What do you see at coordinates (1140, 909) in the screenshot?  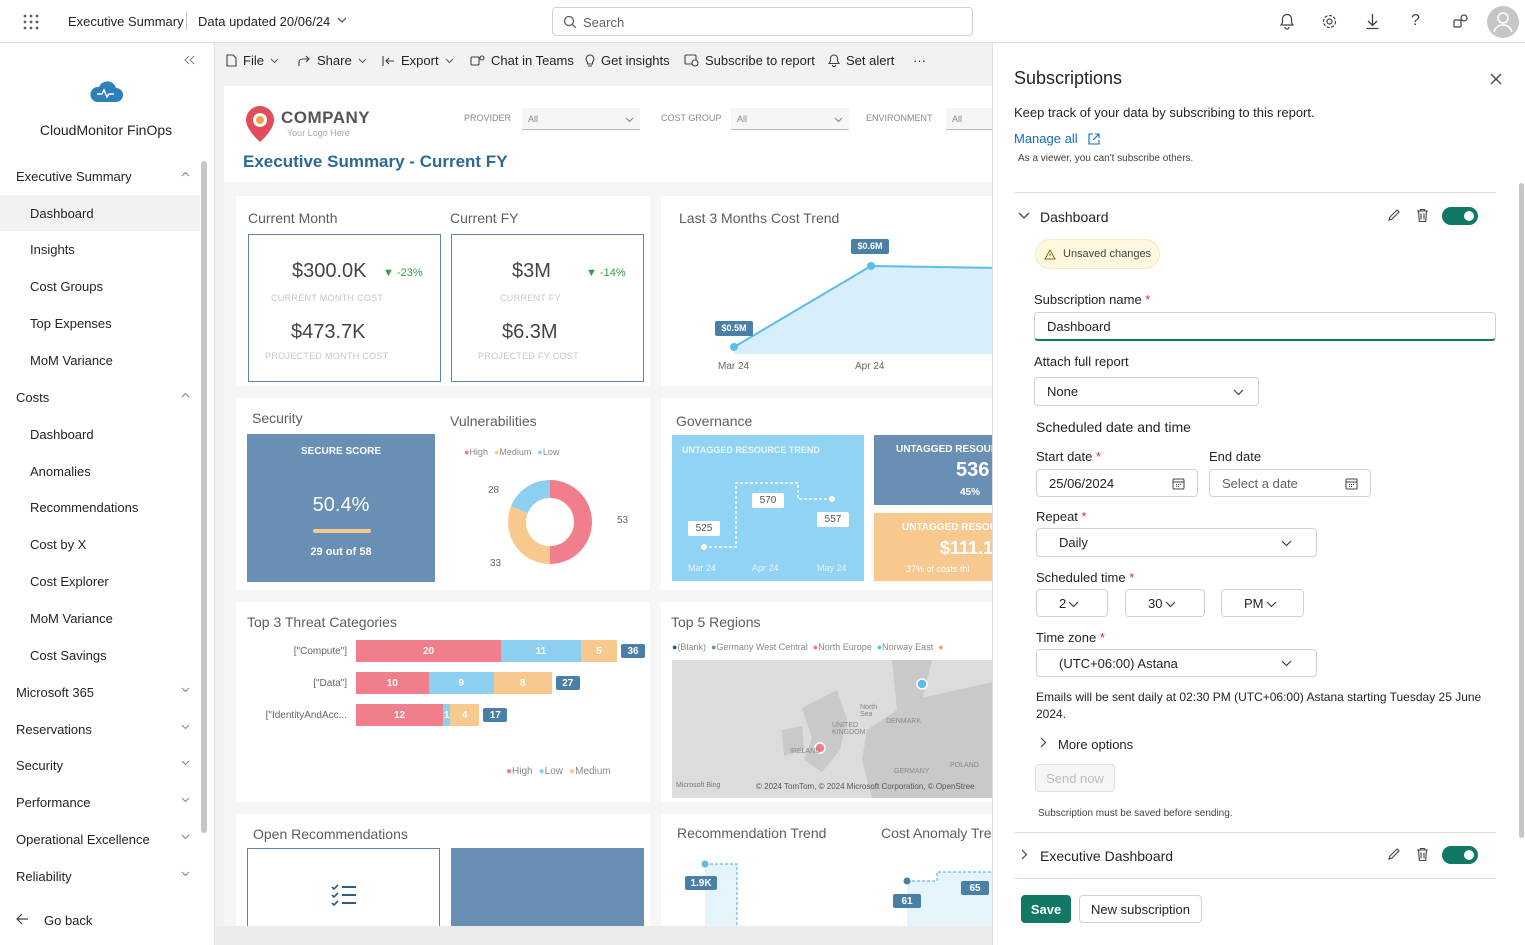 I see `new-subscription-button: New subscription` at bounding box center [1140, 909].